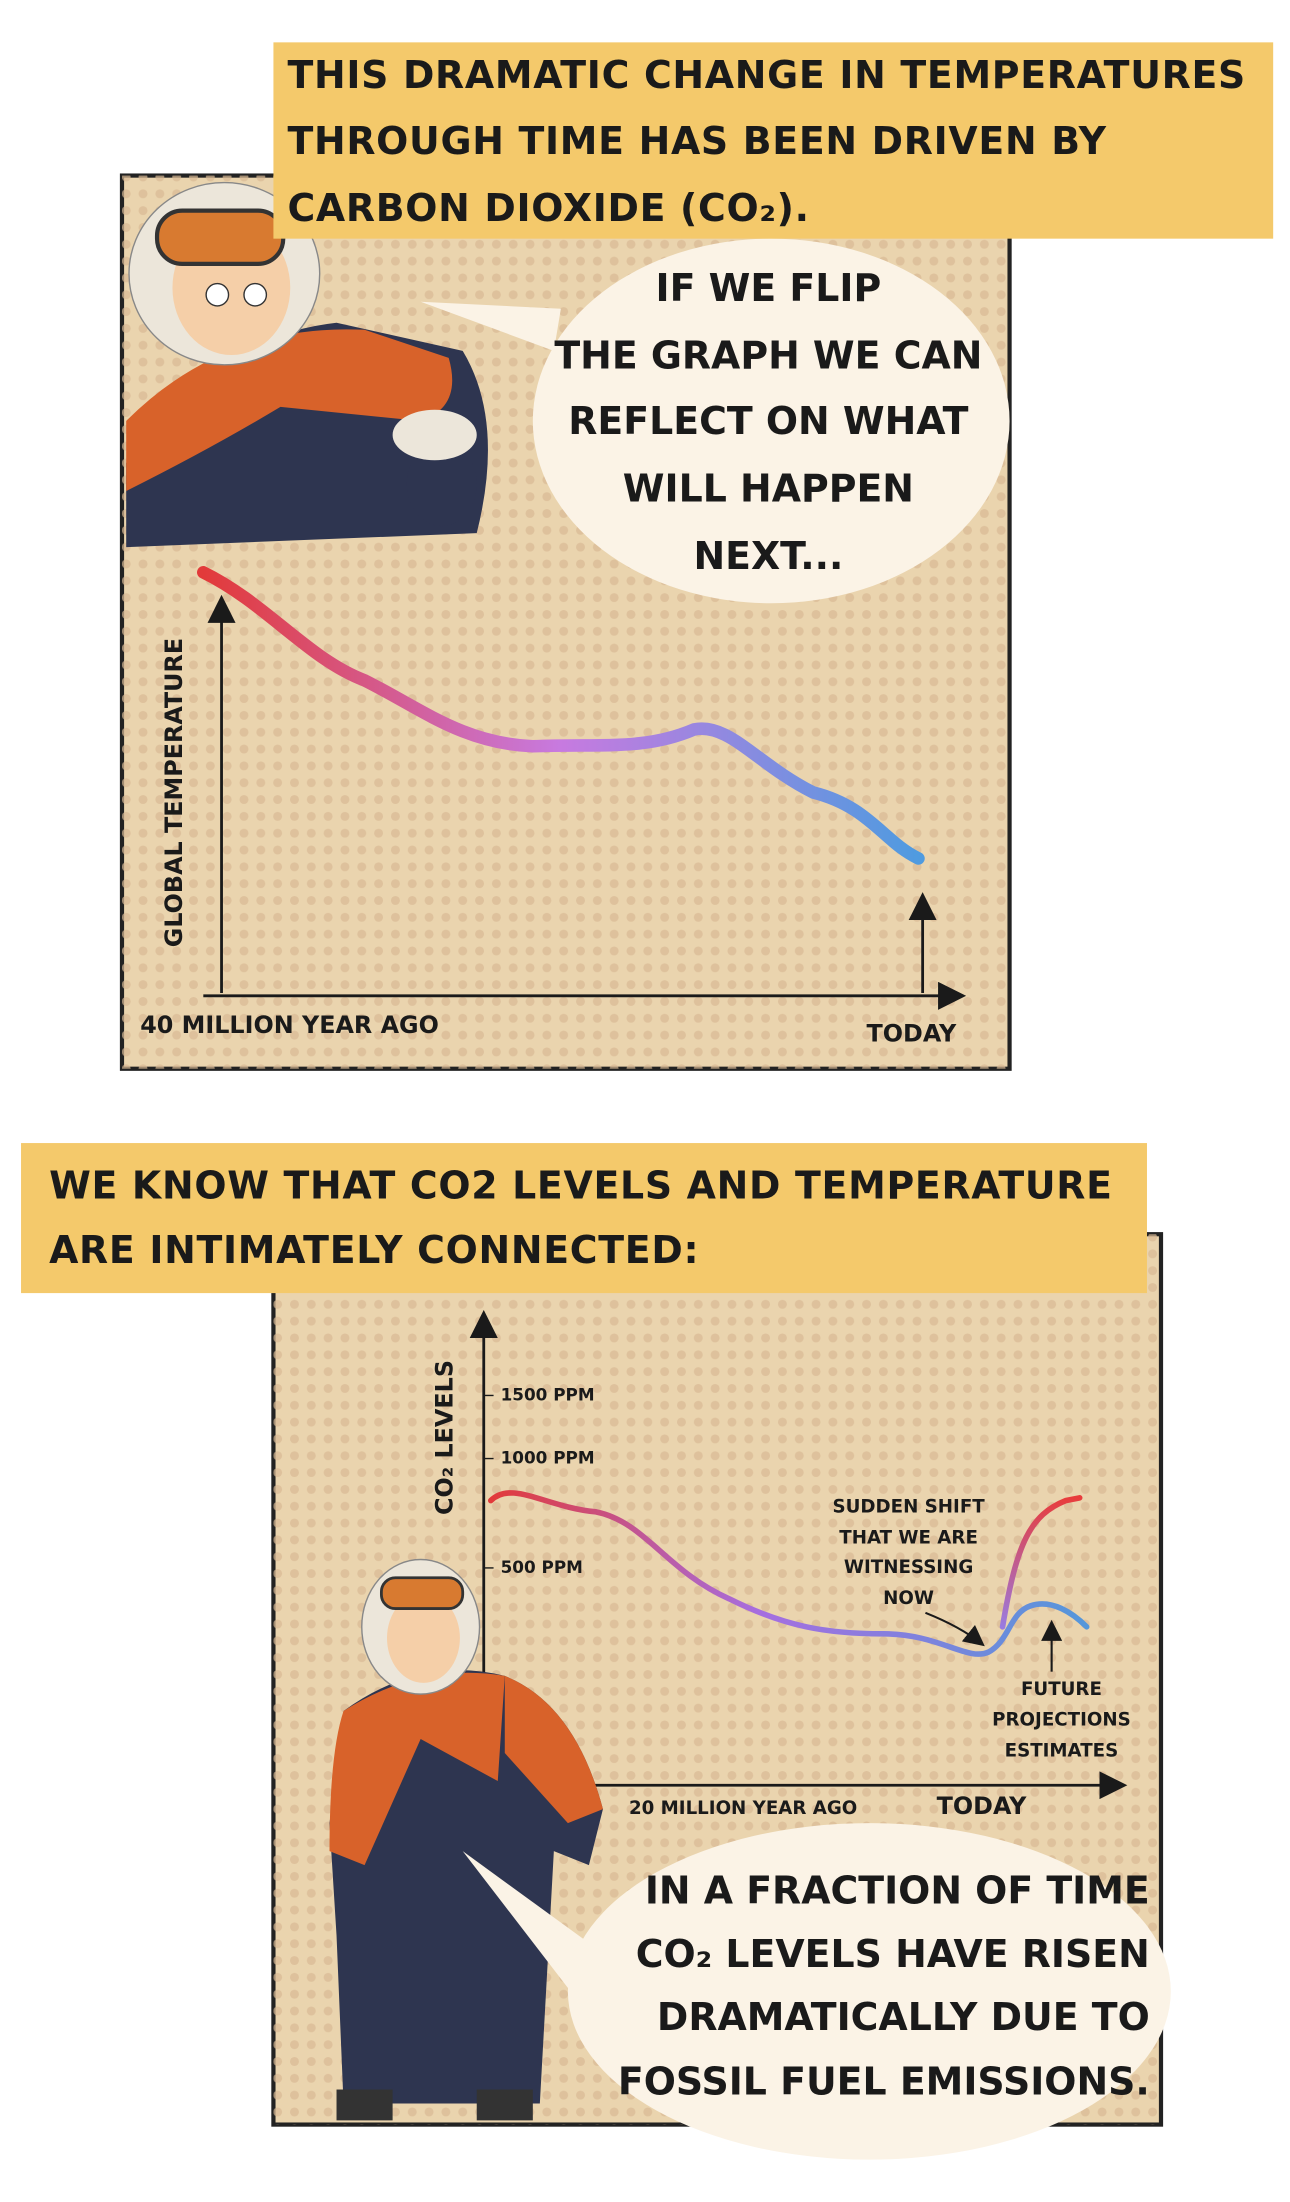 The width and height of the screenshot is (1290, 2202). What do you see at coordinates (769, 288) in the screenshot?
I see `speech-line: IF WE FLIP` at bounding box center [769, 288].